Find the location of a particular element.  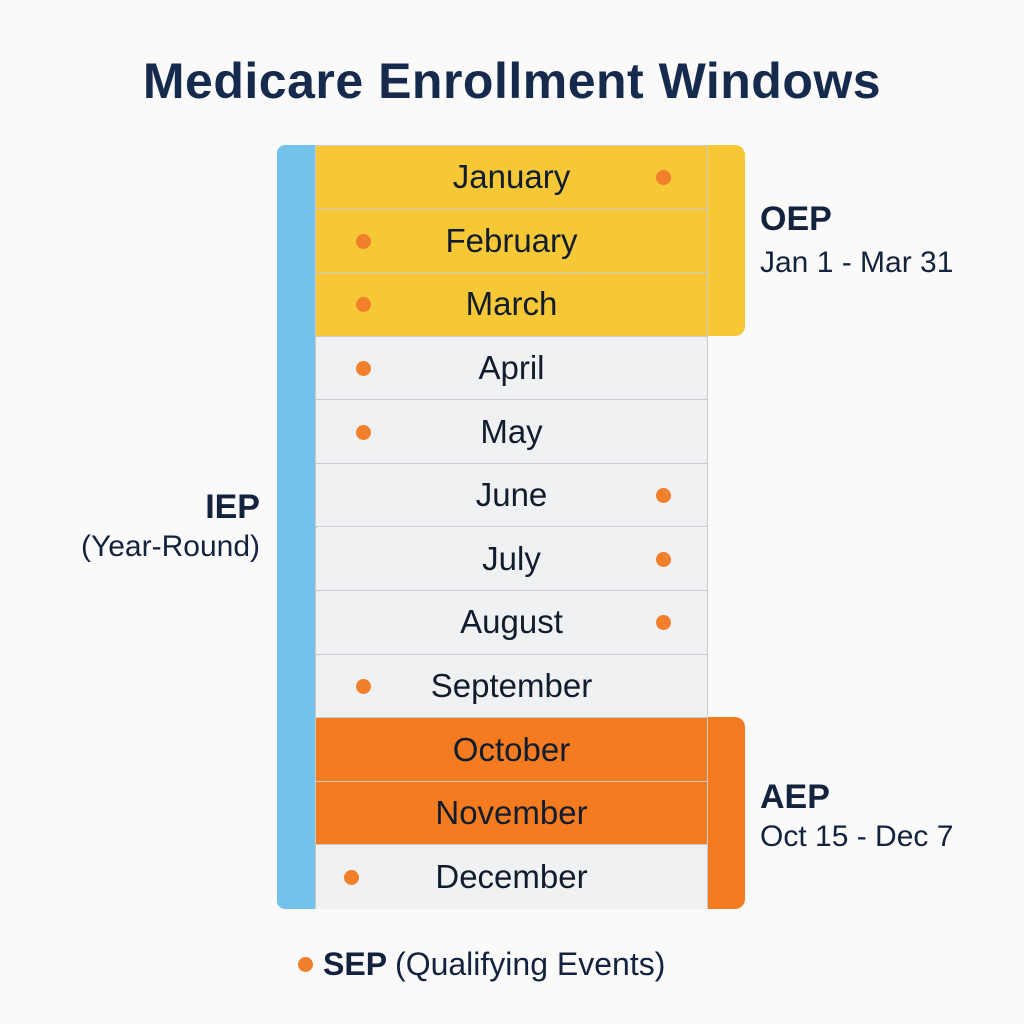

legend: SEP (Qualifying Events) is located at coordinates (481, 964).